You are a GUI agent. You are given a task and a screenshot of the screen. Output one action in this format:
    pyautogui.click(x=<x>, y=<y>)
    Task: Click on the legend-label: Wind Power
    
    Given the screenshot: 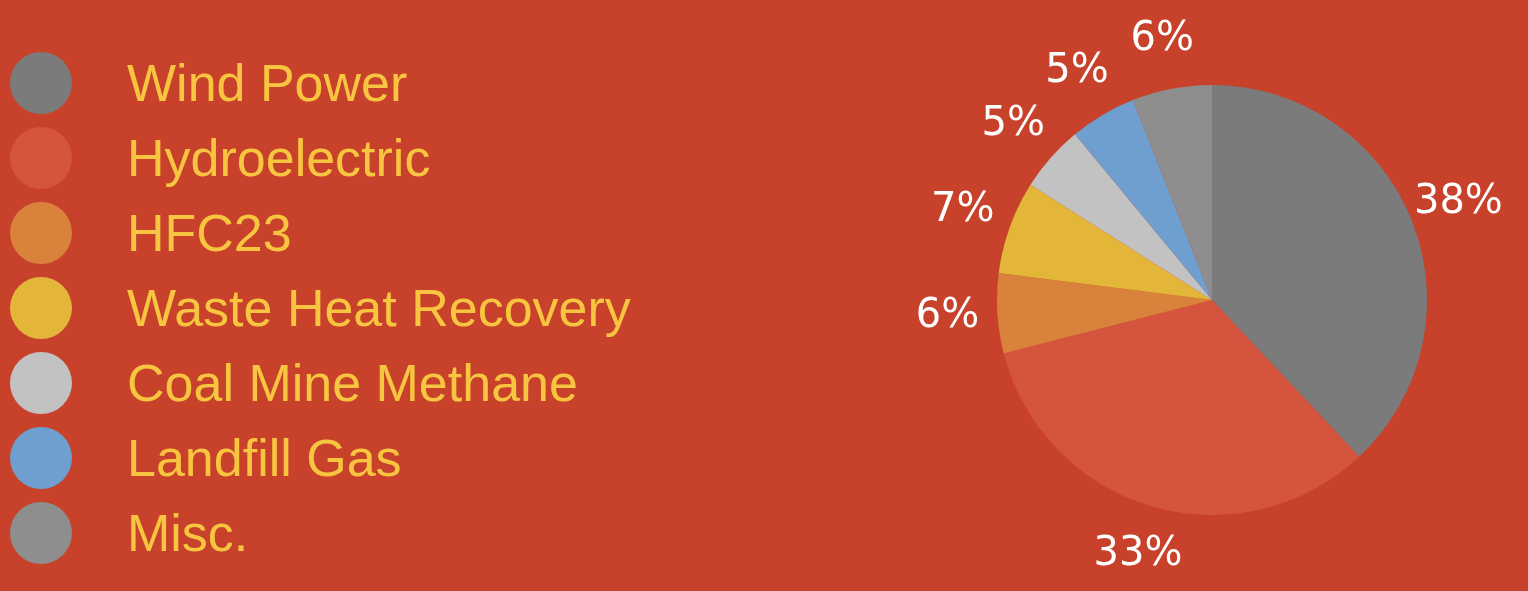 What is the action you would take?
    pyautogui.click(x=267, y=82)
    